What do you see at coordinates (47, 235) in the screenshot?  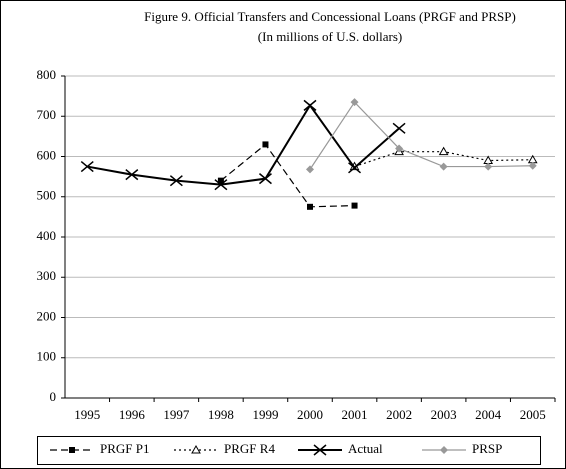 I see `y-tick-label: 400` at bounding box center [47, 235].